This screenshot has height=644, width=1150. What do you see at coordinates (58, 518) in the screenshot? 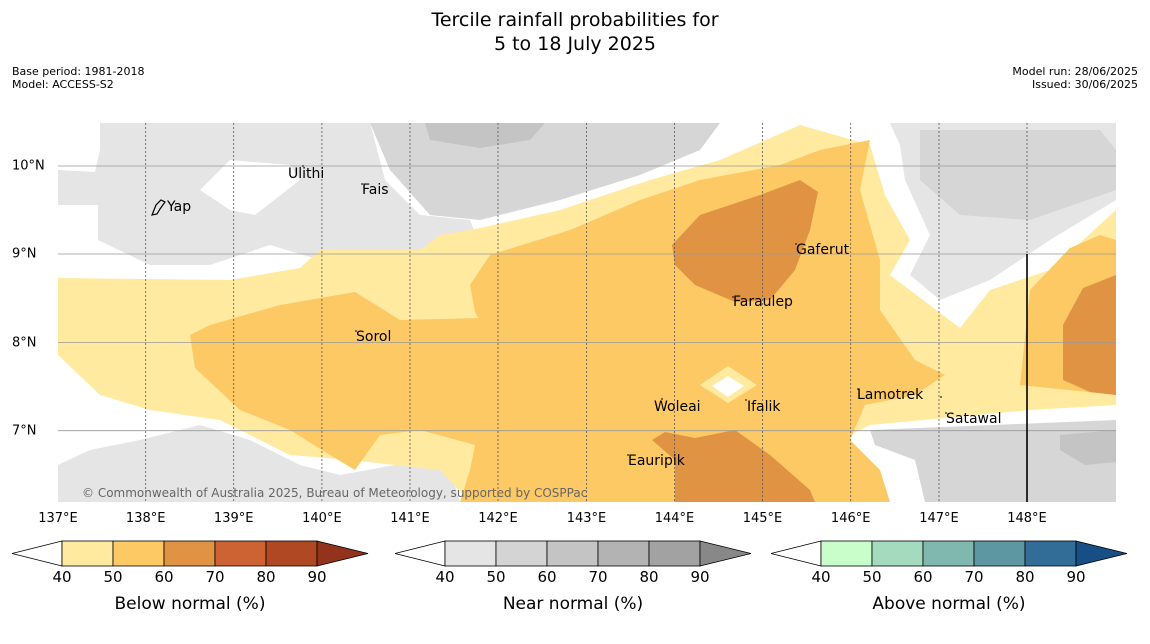
I see `lon-label-137e: 137°E` at bounding box center [58, 518].